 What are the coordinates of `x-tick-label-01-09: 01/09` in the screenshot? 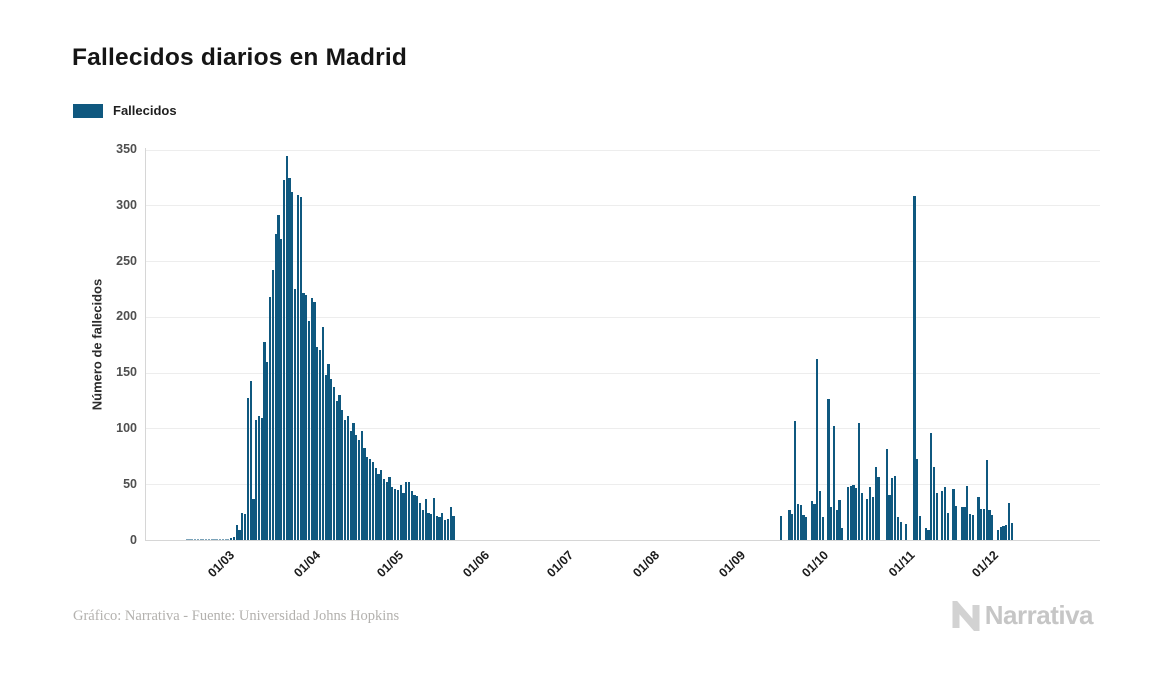 It's located at (732, 564).